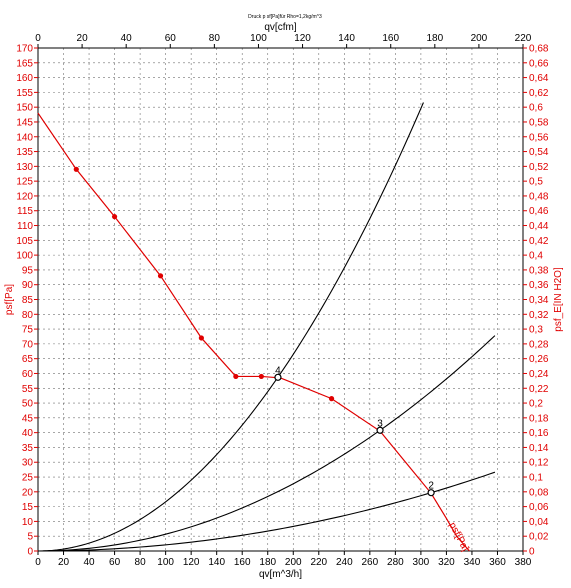  Describe the element at coordinates (266, 511) in the screenshot. I see `system-curve-line` at that location.